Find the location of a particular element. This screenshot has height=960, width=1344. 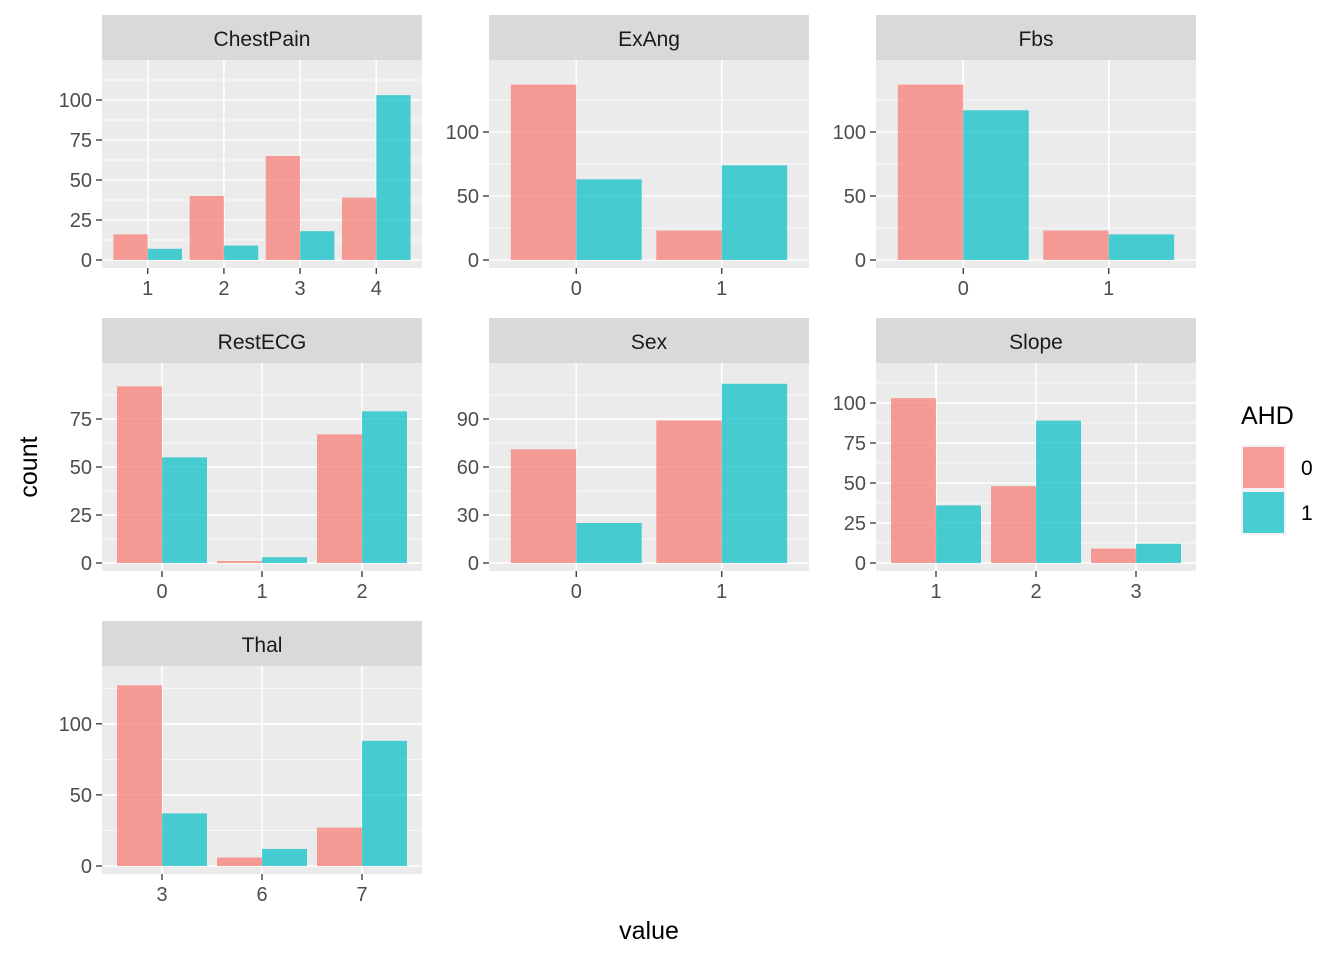

facet-title: ChestPain is located at coordinates (262, 39).